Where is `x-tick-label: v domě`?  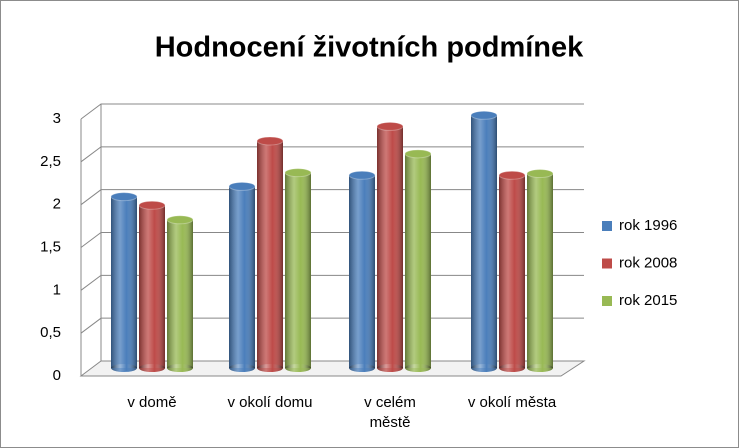 x-tick-label: v domě is located at coordinates (152, 402).